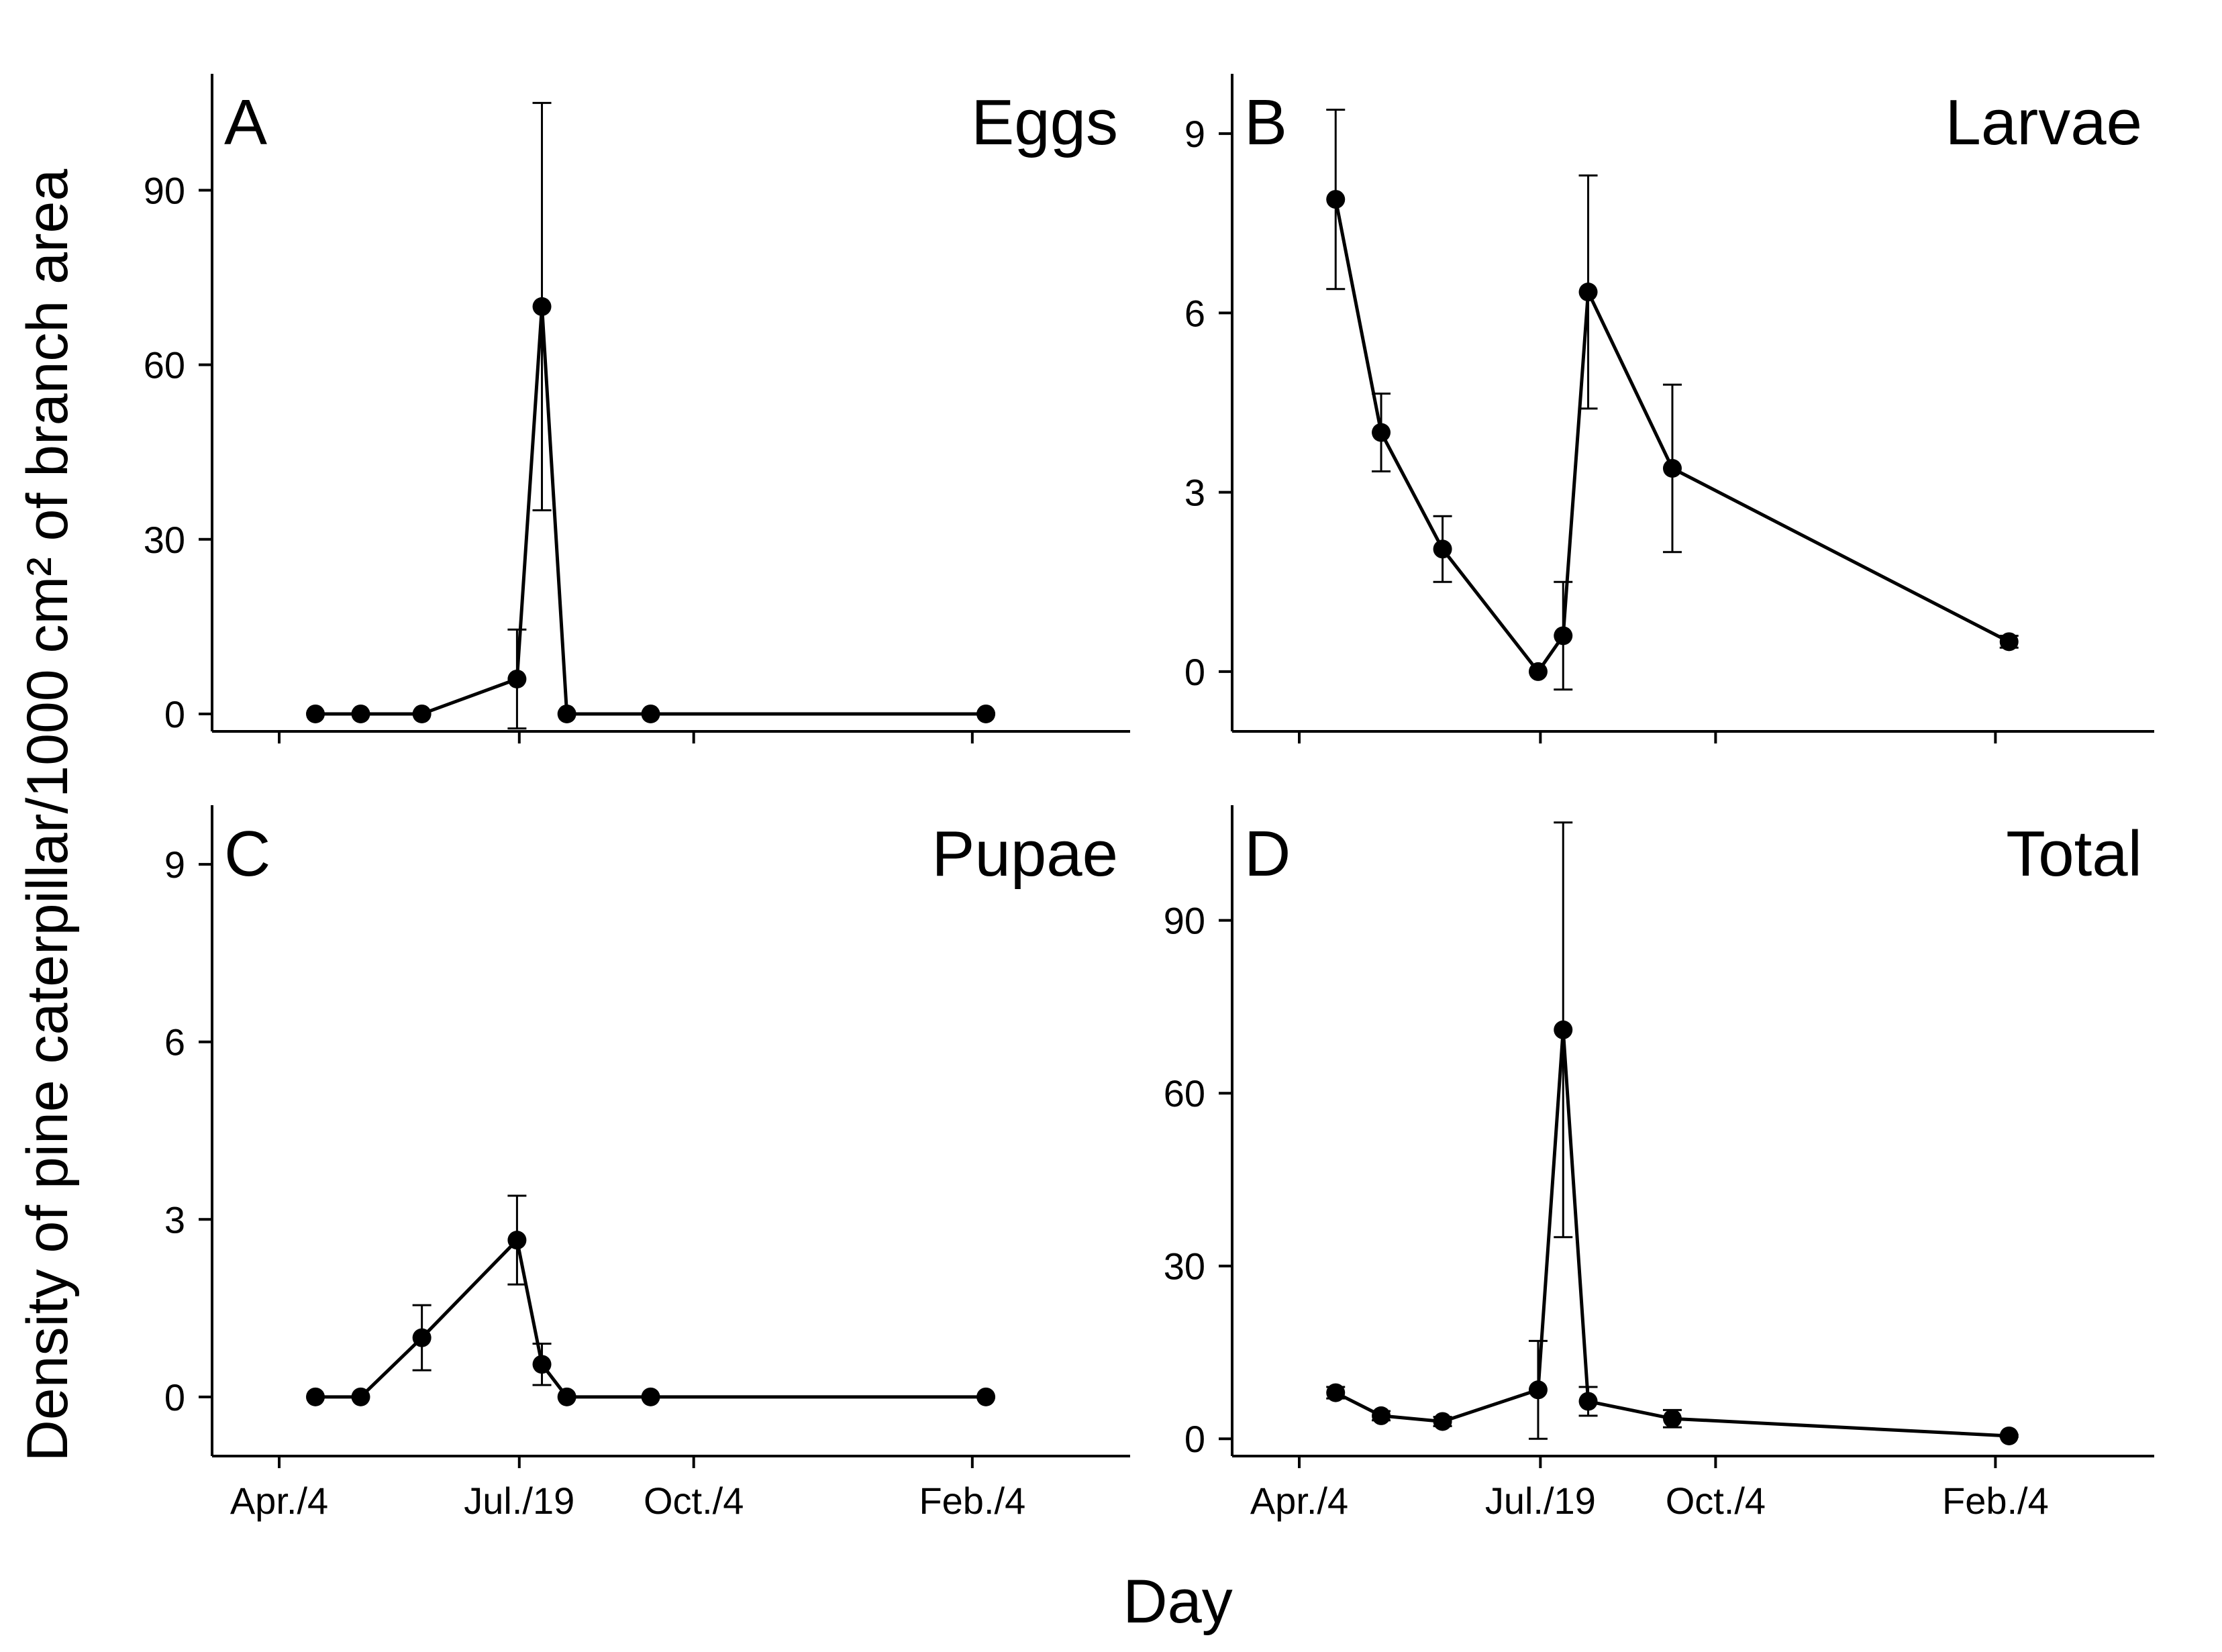 This screenshot has height=1652, width=2222. Describe the element at coordinates (2043, 122) in the screenshot. I see `panel-title: Larvae` at that location.